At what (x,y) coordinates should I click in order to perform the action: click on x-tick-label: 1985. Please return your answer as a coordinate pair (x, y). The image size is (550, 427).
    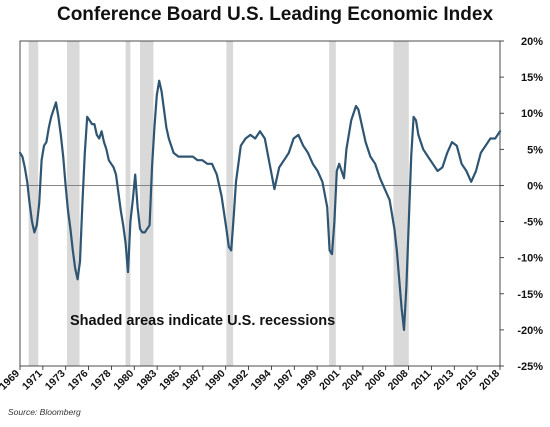
    Looking at the image, I should click on (169, 379).